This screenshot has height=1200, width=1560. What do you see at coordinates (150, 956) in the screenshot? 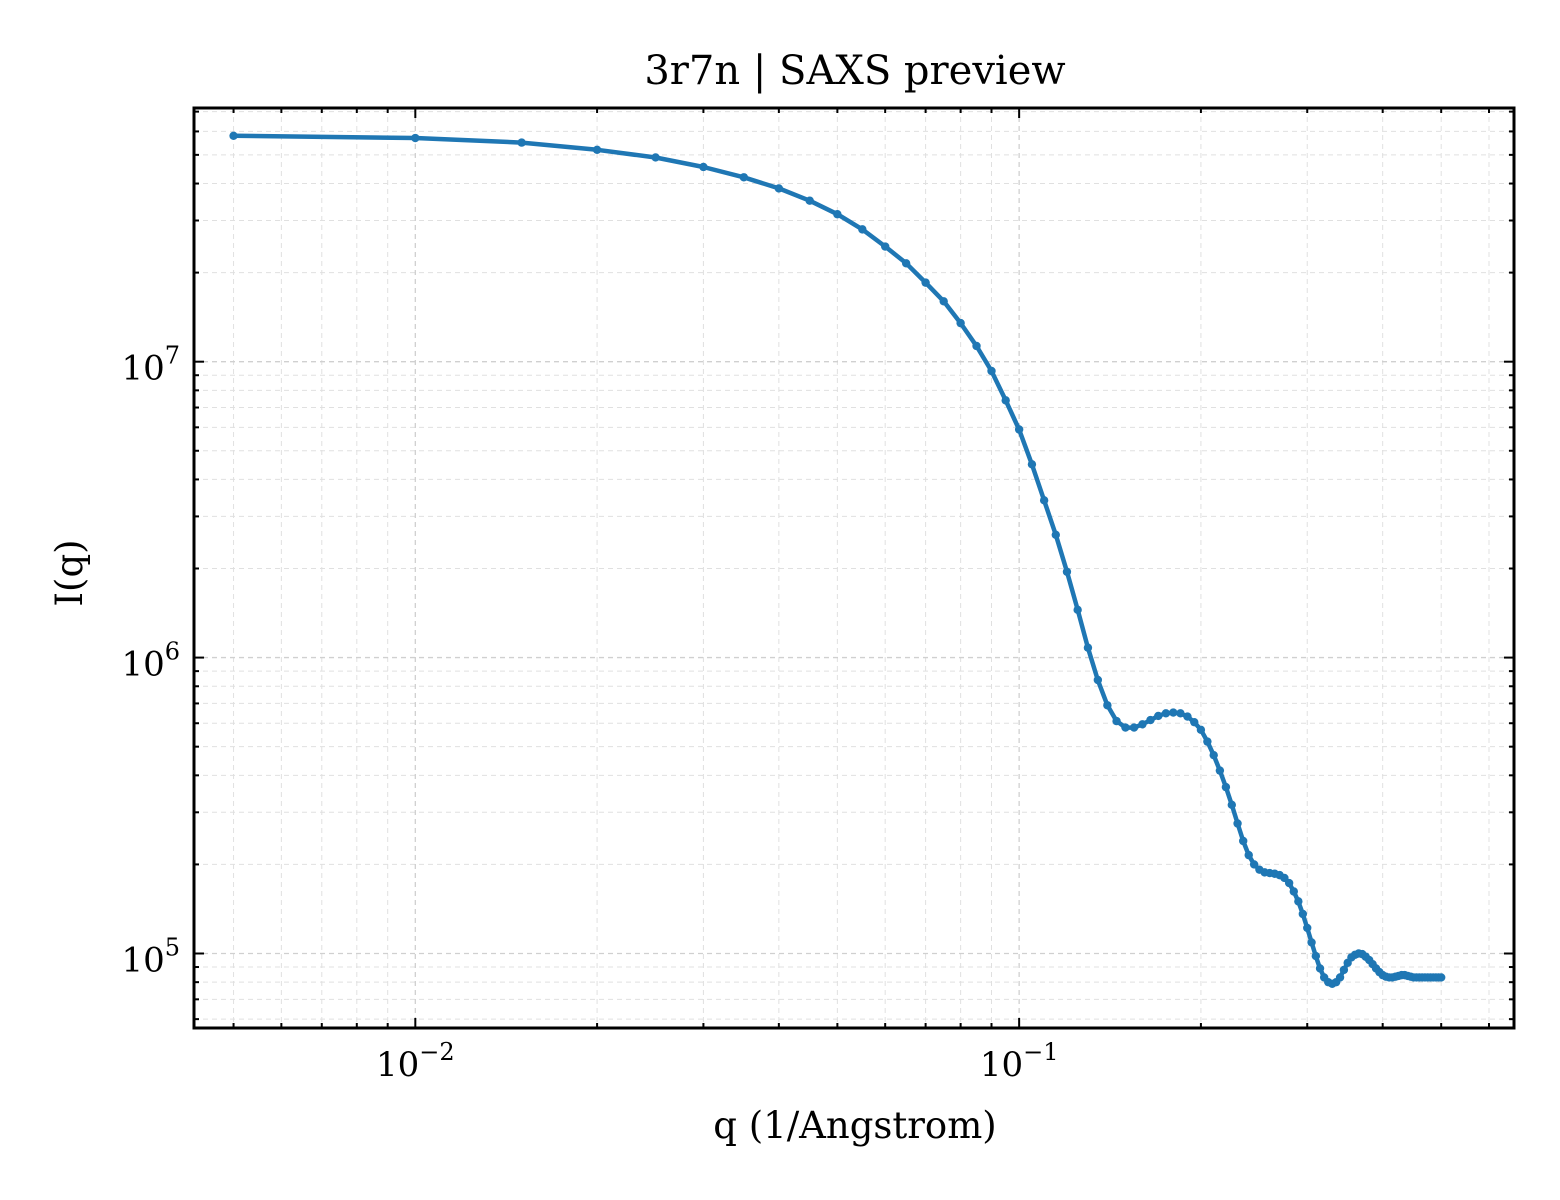
I see `y-tick-label: 10⁵` at bounding box center [150, 956].